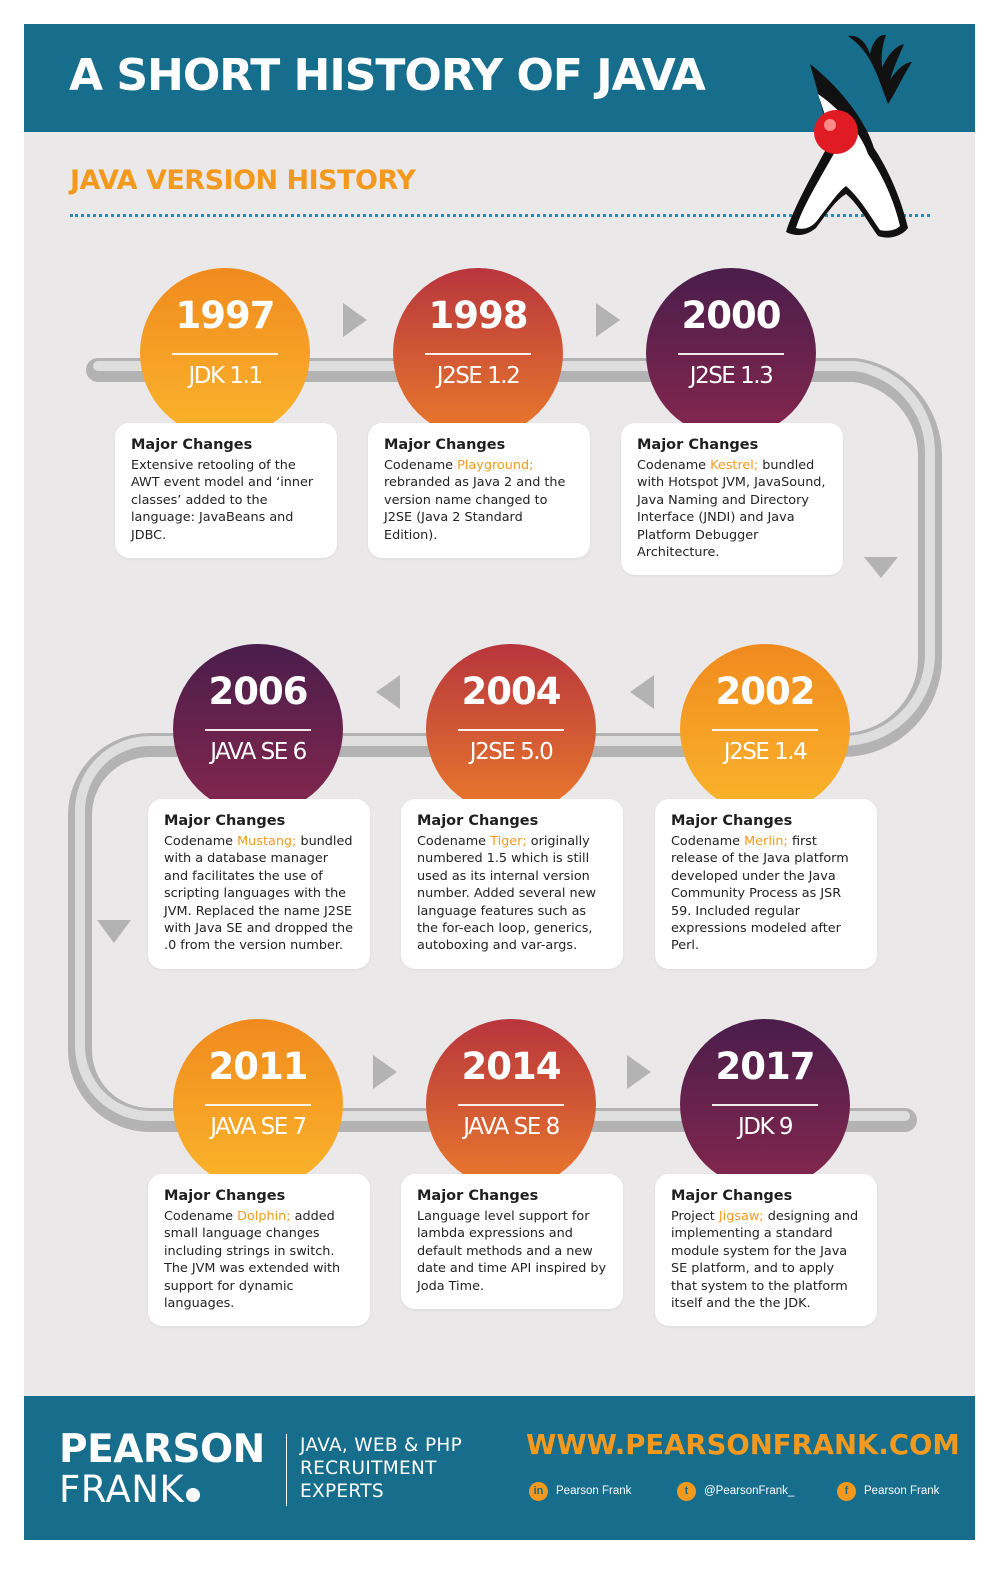  I want to click on version-name: J2SE 1.3, so click(731, 376).